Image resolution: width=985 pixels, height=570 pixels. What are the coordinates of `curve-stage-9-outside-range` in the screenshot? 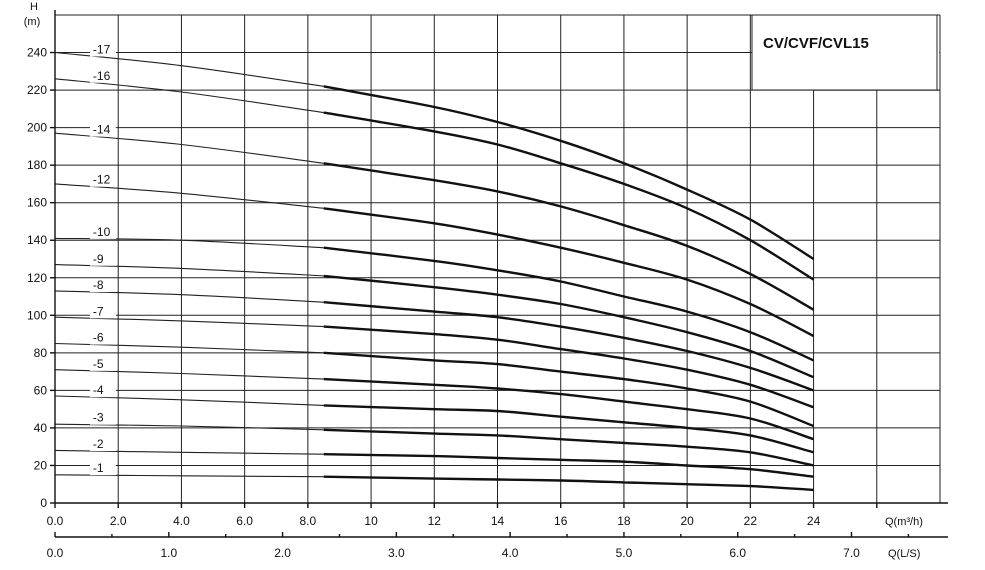 It's located at (189, 270).